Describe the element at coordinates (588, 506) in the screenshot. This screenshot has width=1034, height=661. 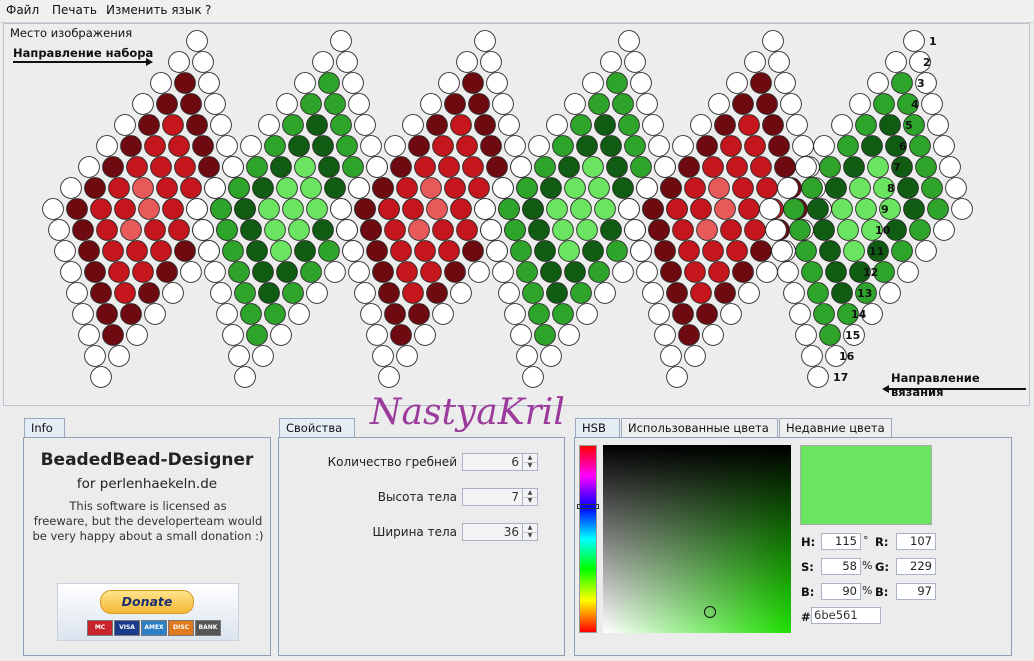
I see `hue-slider-handle` at that location.